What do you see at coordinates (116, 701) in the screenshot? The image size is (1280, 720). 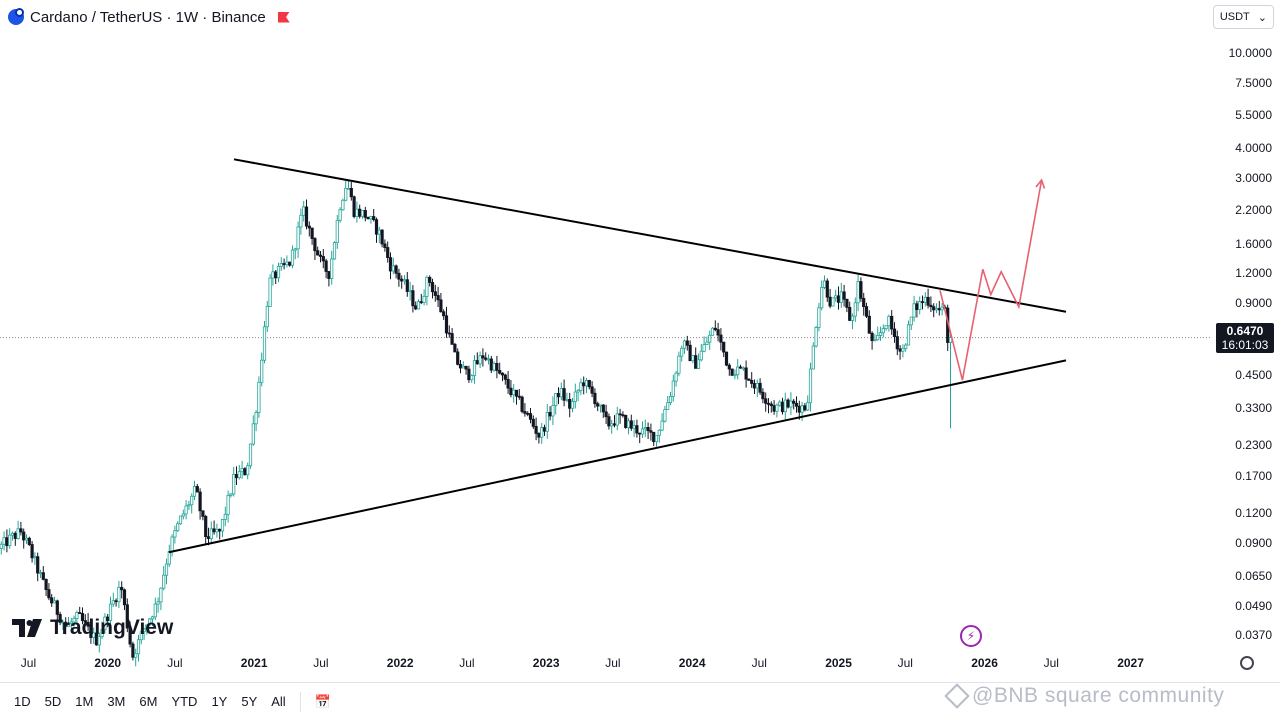 I see `timeframe-button-3m: 3M` at bounding box center [116, 701].